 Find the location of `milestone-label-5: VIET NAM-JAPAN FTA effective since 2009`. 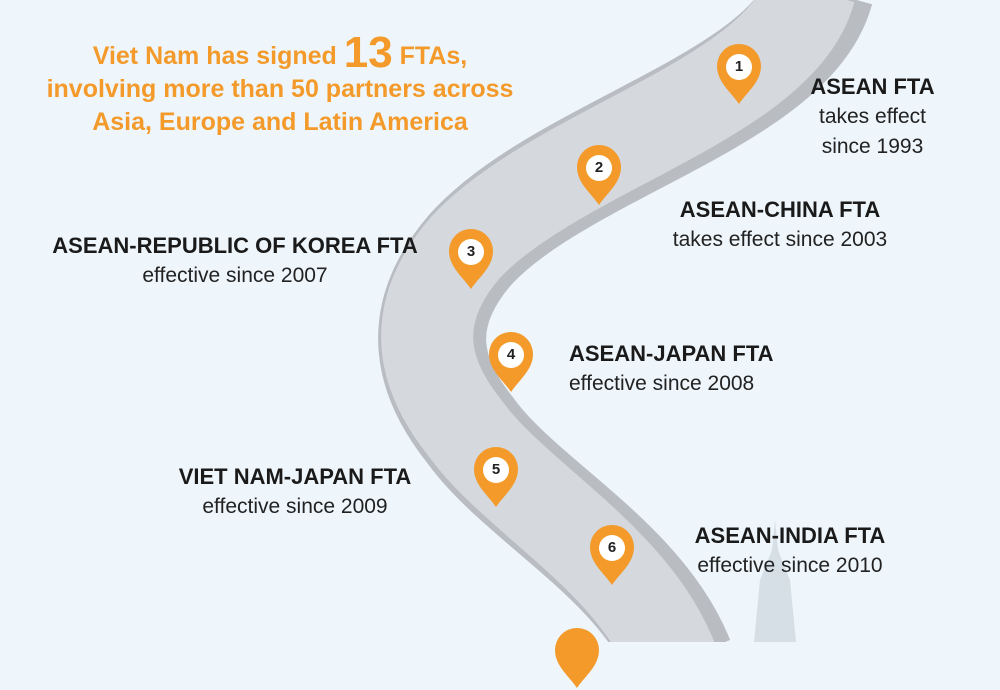

milestone-label-5: VIET NAM-JAPAN FTA effective since 2009 is located at coordinates (295, 492).